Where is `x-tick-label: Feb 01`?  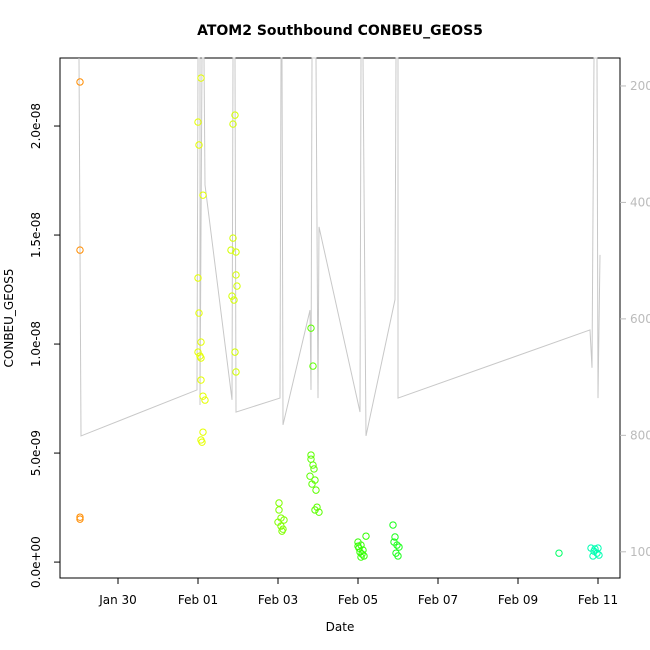 x-tick-label: Feb 01 is located at coordinates (198, 600).